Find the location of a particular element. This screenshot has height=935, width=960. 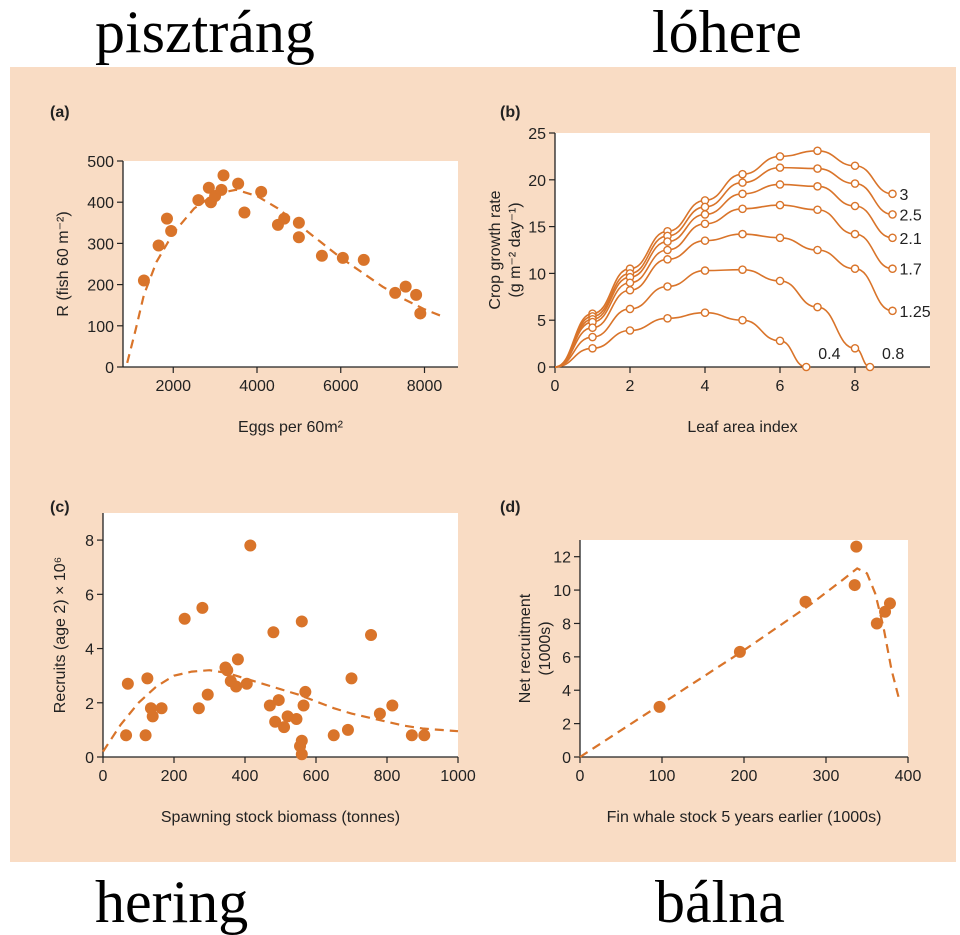

y-tick-label-c: 2 is located at coordinates (89, 704).